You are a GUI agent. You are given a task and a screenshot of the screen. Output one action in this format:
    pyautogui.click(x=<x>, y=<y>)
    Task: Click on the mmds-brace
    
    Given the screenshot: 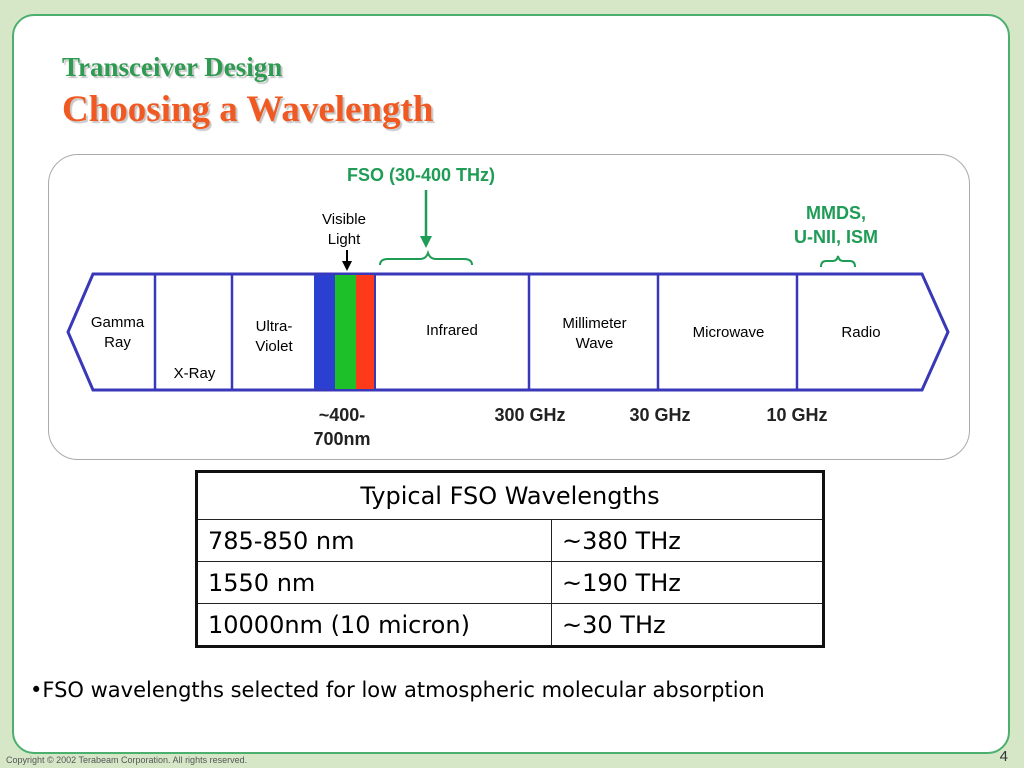 What is the action you would take?
    pyautogui.click(x=838, y=261)
    